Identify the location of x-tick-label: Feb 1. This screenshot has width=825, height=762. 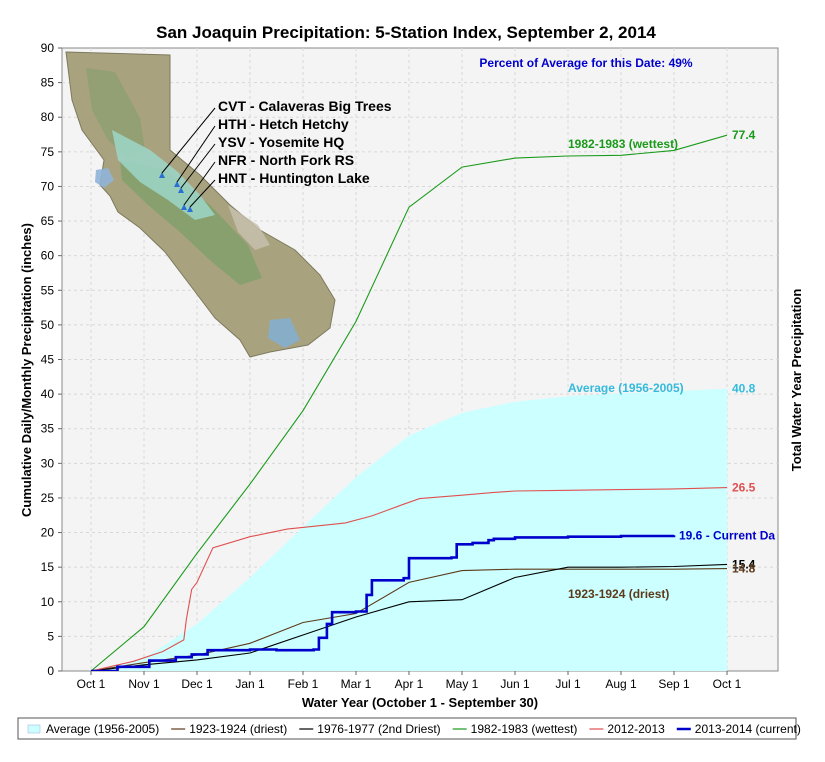
(303, 684).